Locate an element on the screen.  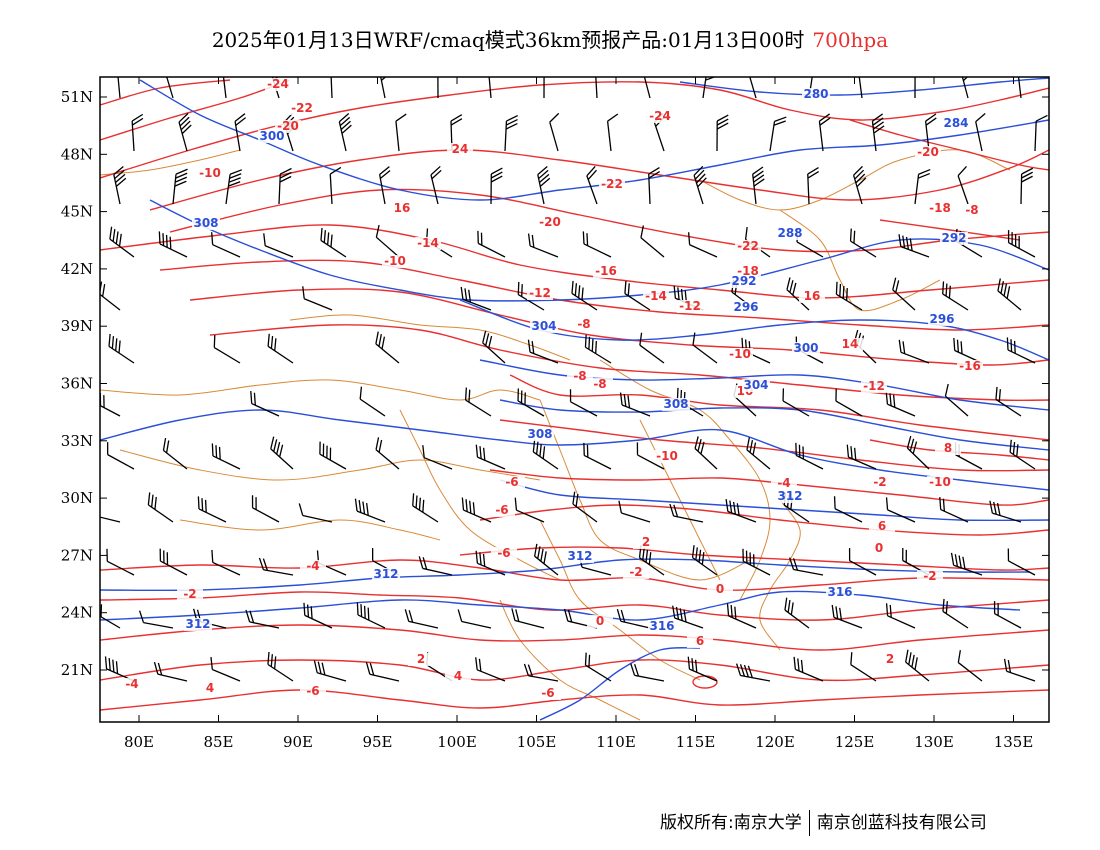
geopotential-label: 304 is located at coordinates (755, 385).